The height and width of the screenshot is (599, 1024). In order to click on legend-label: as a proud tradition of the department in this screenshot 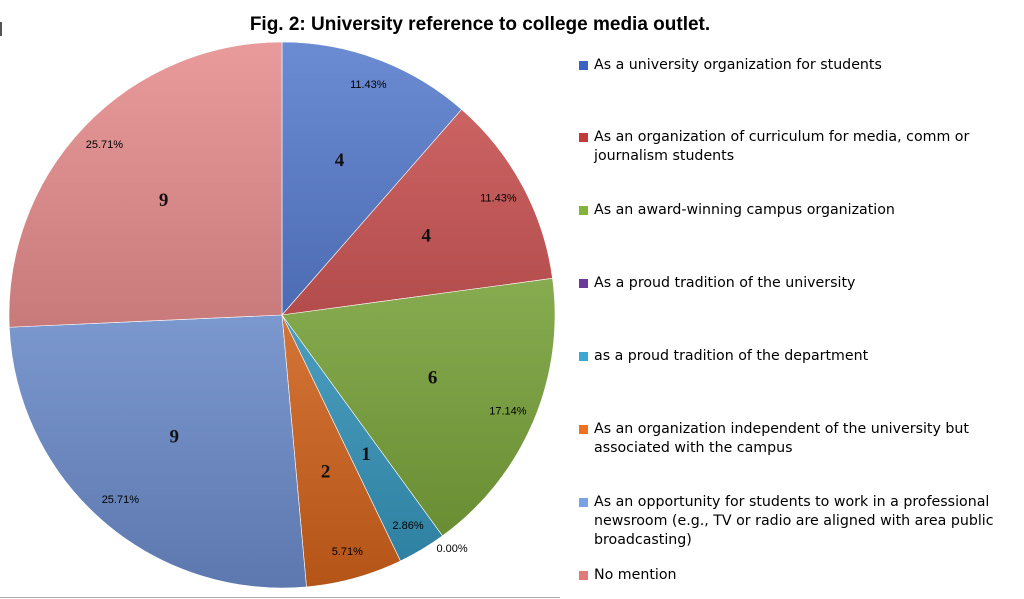, I will do `click(731, 356)`.